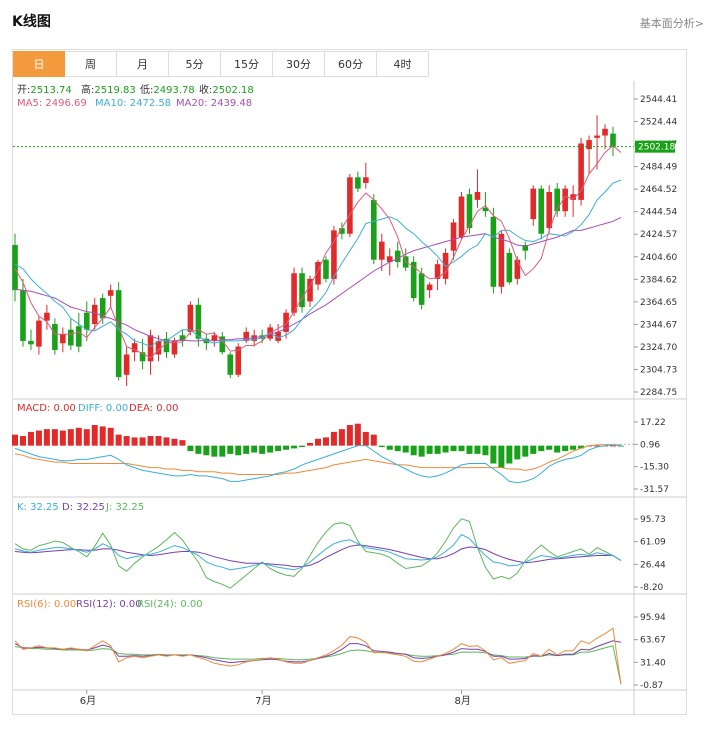  I want to click on ma-label-1: MA10: 2472.58, so click(133, 103).